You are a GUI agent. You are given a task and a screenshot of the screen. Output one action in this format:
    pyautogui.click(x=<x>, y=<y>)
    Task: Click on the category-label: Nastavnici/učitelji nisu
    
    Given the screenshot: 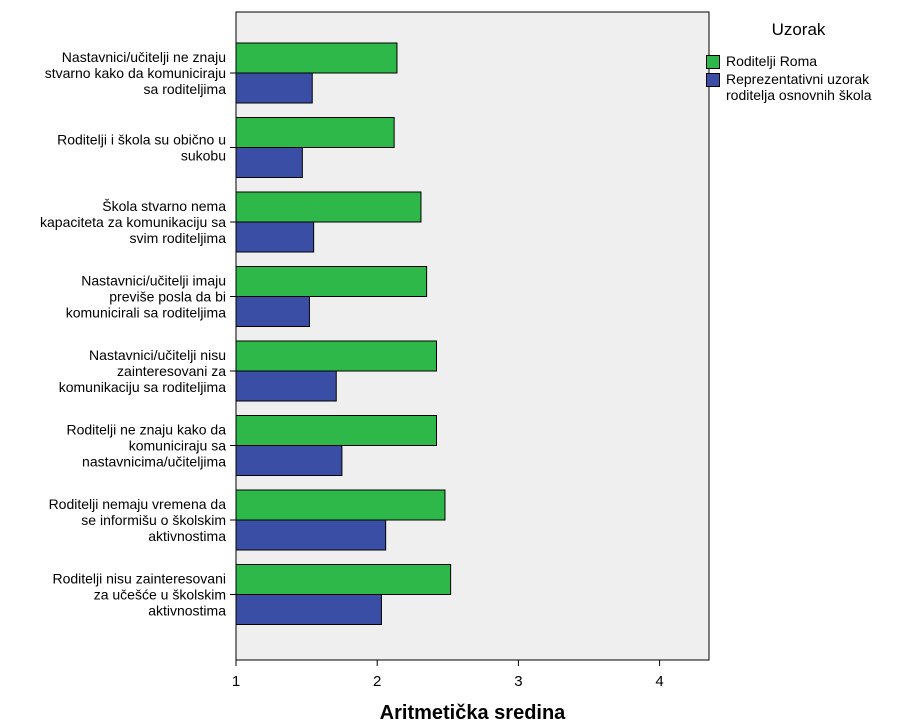 What is the action you would take?
    pyautogui.click(x=157, y=355)
    